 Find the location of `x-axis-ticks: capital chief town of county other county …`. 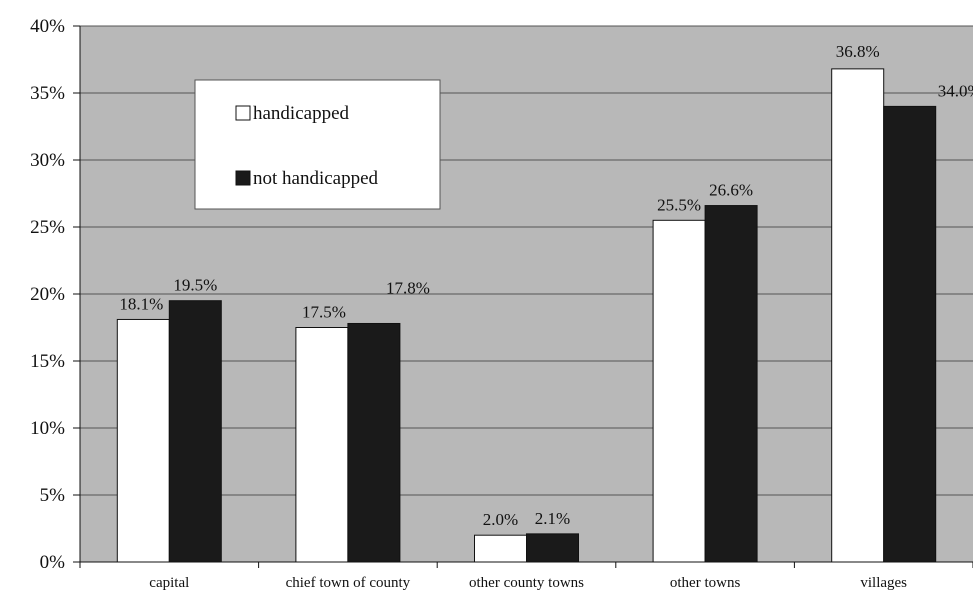

x-axis-ticks: capital chief town of county other county … is located at coordinates (526, 576).